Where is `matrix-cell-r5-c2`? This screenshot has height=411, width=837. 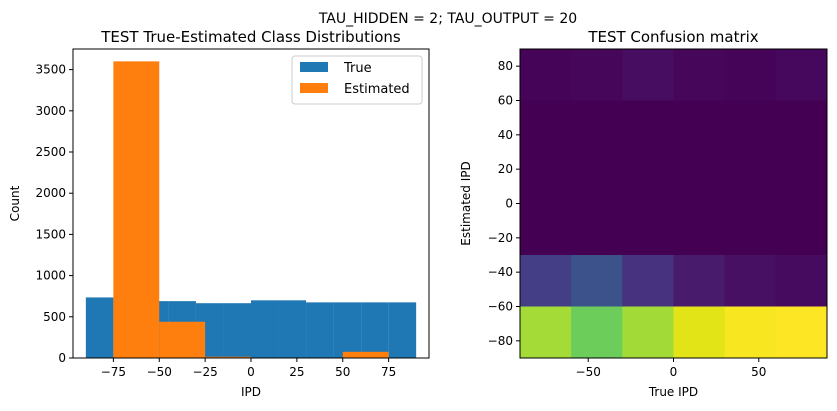 matrix-cell-r5-c2 is located at coordinates (648, 332).